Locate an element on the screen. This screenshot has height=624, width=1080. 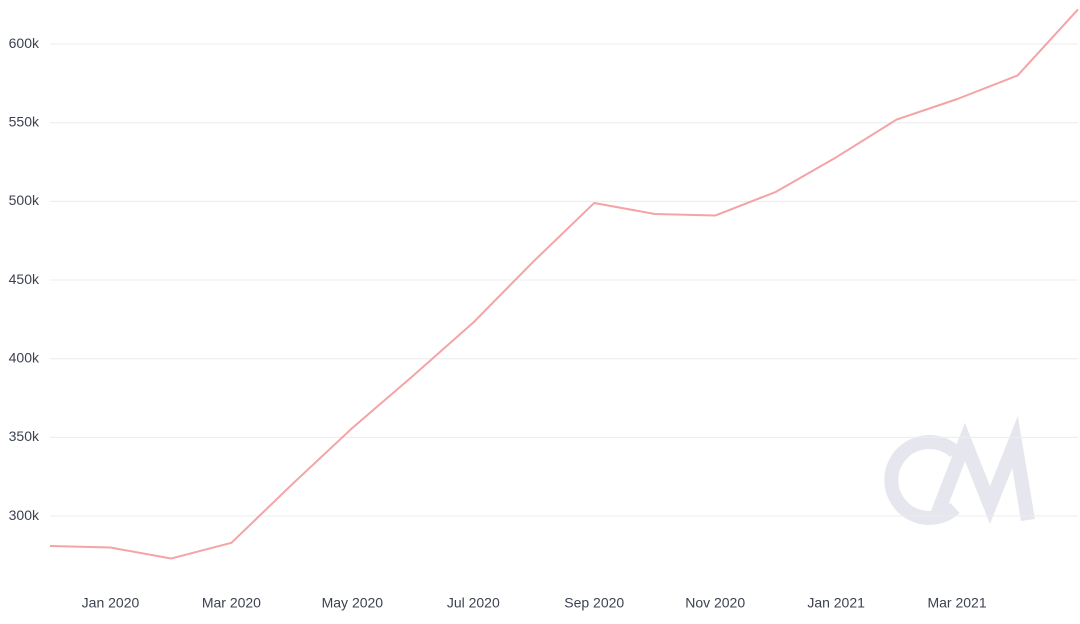
y-tick-label: 300k is located at coordinates (24, 515).